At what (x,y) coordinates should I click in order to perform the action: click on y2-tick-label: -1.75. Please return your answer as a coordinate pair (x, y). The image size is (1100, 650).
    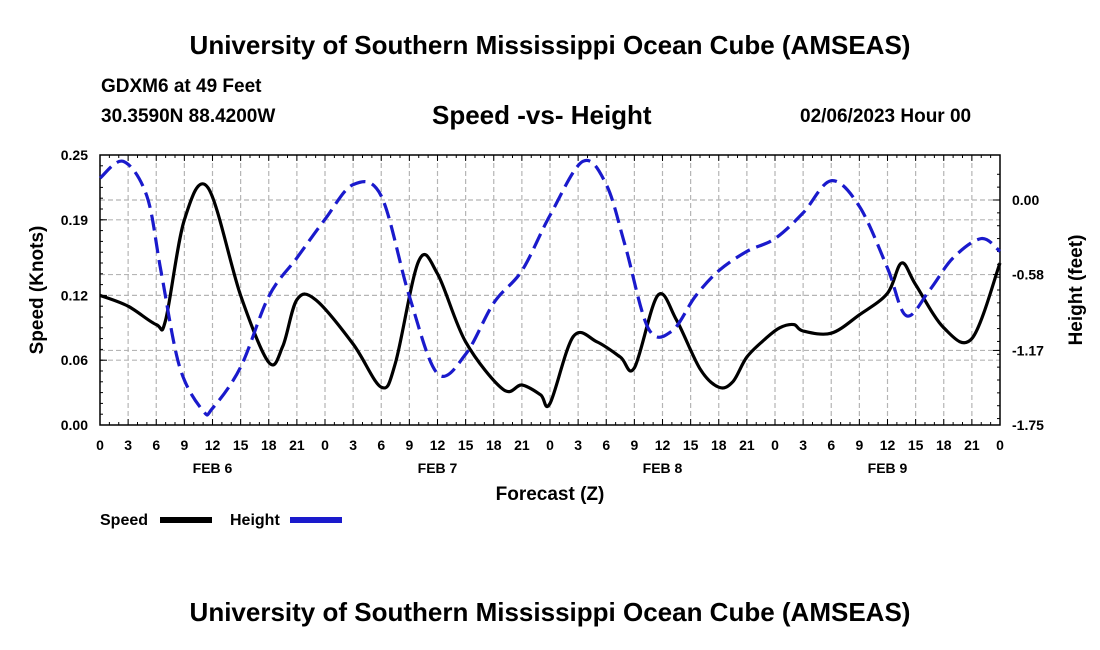
    Looking at the image, I should click on (1028, 425).